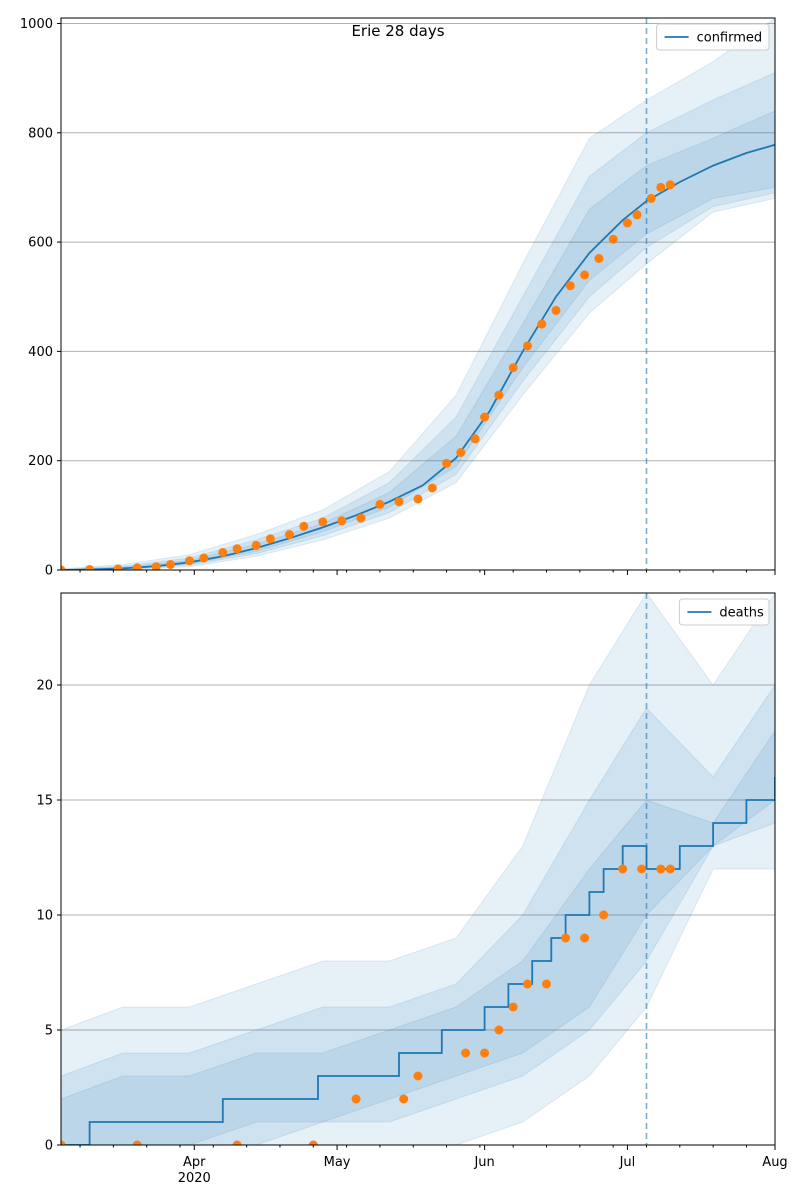  What do you see at coordinates (337, 1162) in the screenshot?
I see `x-tick-label: May` at bounding box center [337, 1162].